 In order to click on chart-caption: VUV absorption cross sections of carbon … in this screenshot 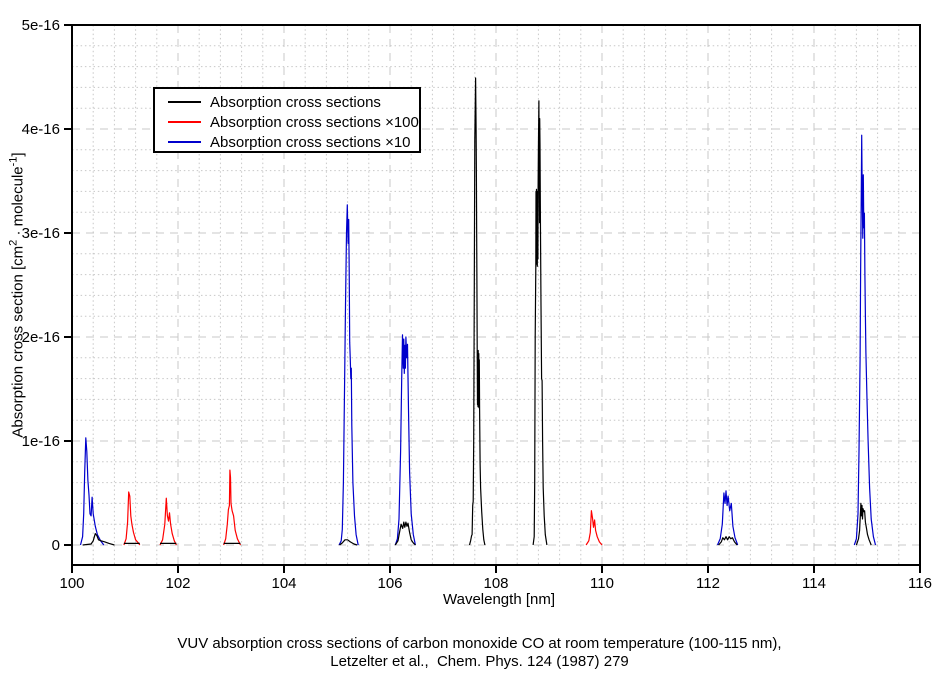, I will do `click(479, 653)`.